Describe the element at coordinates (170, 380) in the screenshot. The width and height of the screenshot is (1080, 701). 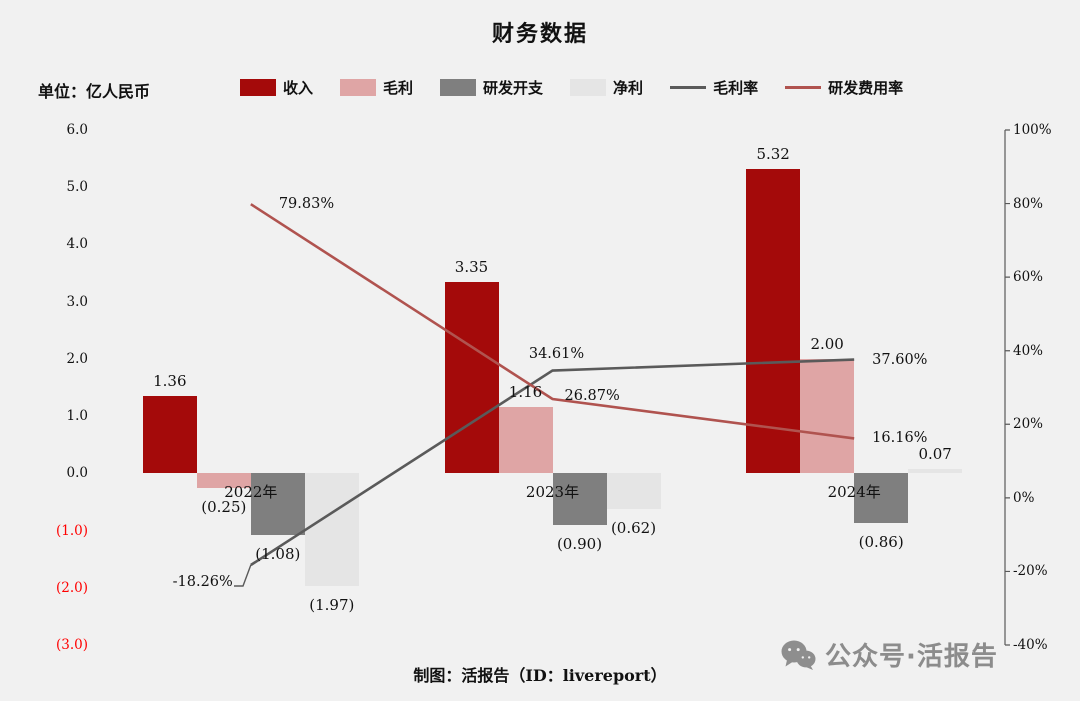
I see `bar-label-revenue-2022年: 1.36` at that location.